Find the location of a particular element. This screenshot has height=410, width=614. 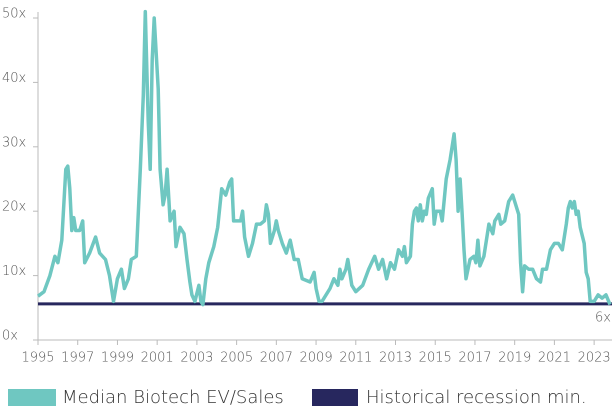

x-tick-label: 2015 is located at coordinates (435, 358).